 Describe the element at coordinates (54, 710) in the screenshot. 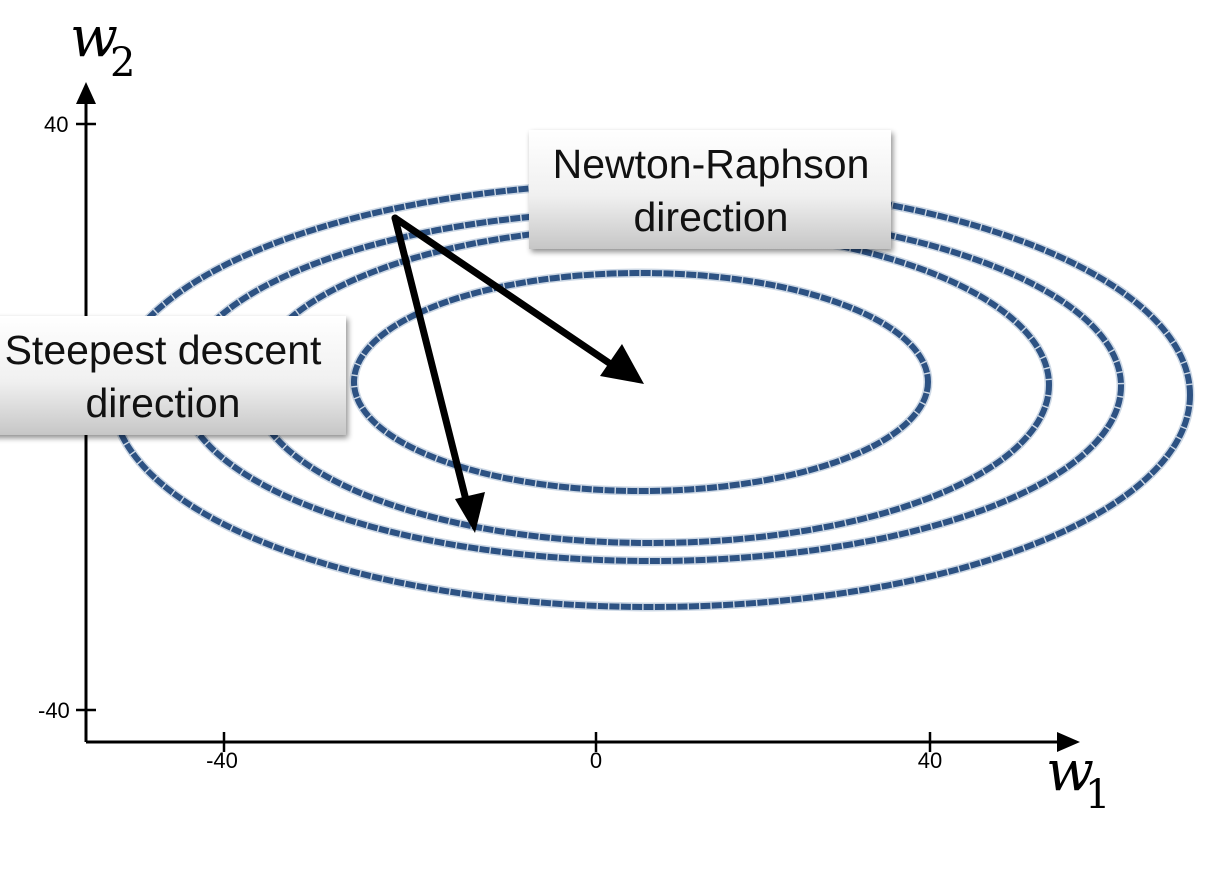

I see `y-tick-label-neg40: -40` at that location.